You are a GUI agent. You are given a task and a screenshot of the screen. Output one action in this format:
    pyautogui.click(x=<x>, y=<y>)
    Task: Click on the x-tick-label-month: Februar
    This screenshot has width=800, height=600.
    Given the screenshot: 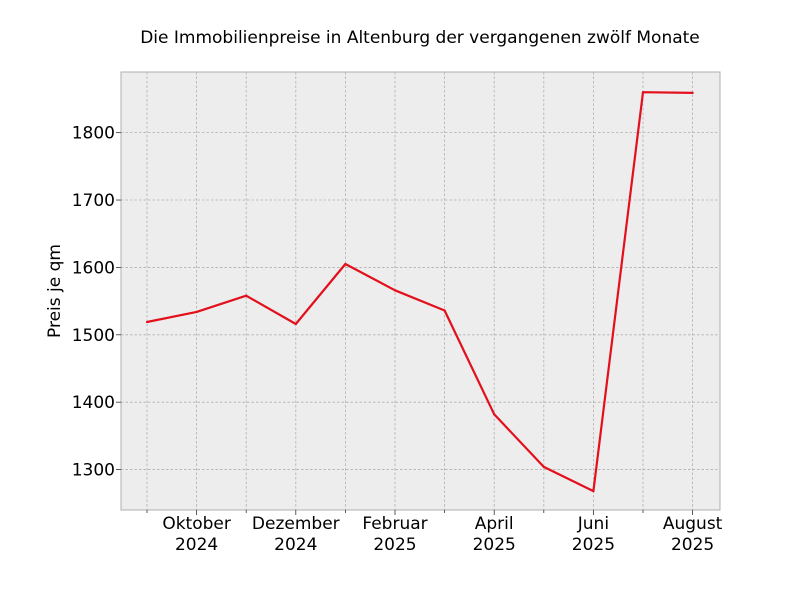 What is the action you would take?
    pyautogui.click(x=394, y=524)
    